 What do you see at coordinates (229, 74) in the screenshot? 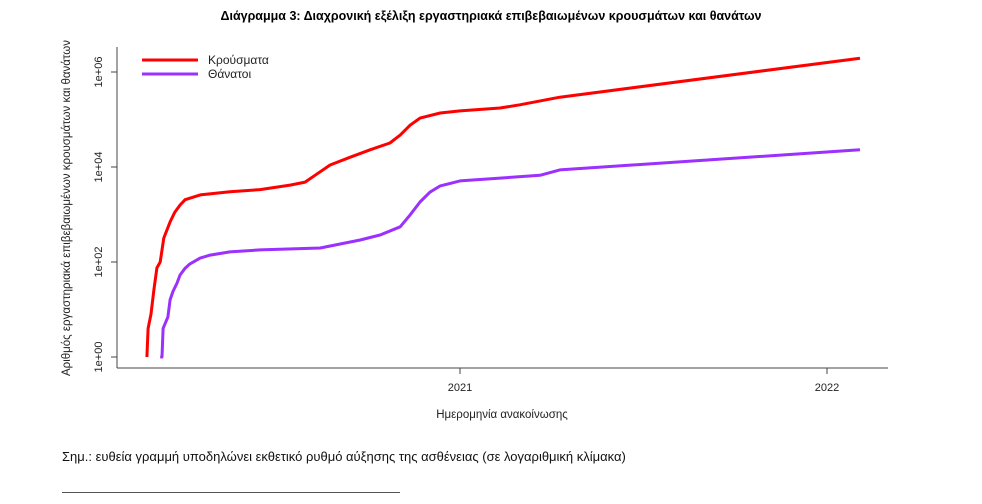
I see `legend-label-deaths: Θάνατοι` at bounding box center [229, 74].